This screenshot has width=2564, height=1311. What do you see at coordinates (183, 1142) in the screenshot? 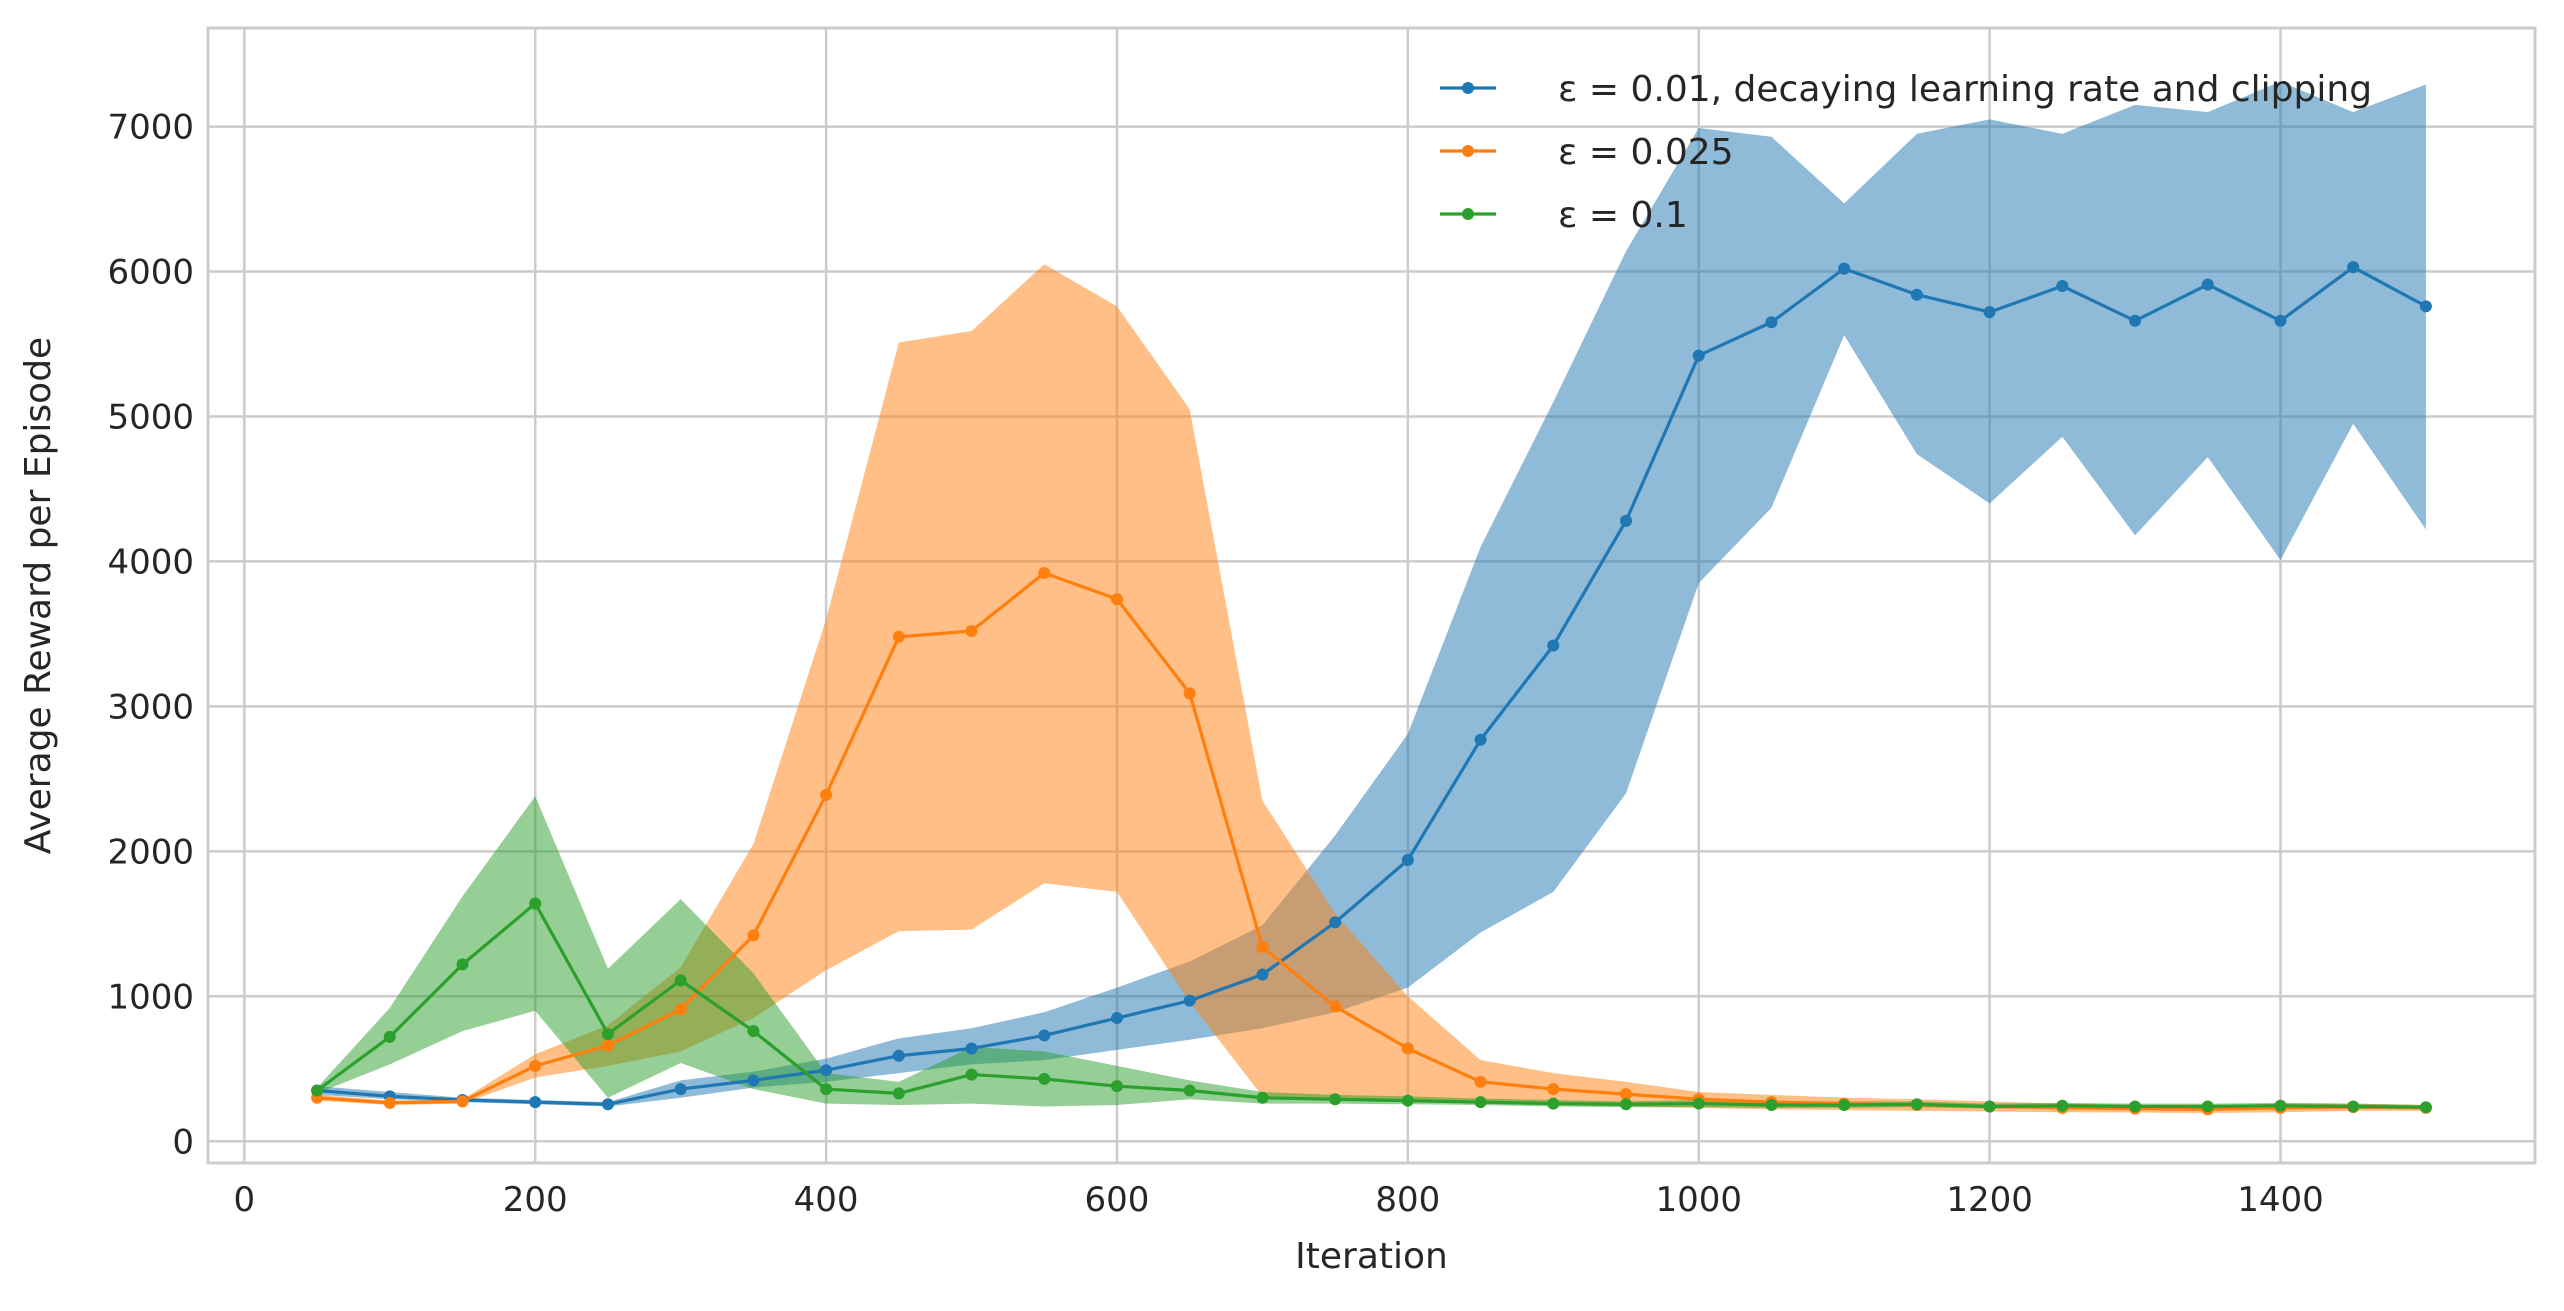
I see `y-tick-label: 0` at bounding box center [183, 1142].